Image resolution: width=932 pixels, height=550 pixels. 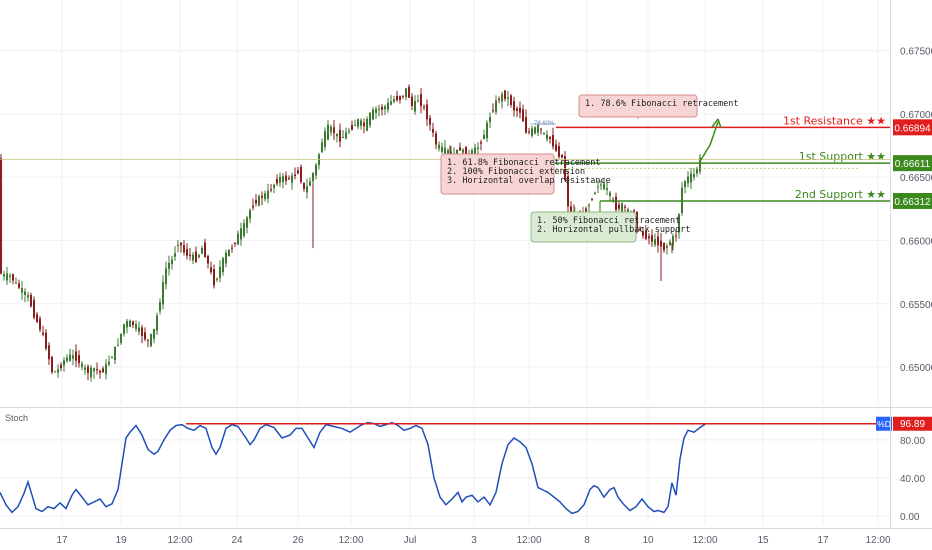 What do you see at coordinates (710, 141) in the screenshot?
I see `projection` at bounding box center [710, 141].